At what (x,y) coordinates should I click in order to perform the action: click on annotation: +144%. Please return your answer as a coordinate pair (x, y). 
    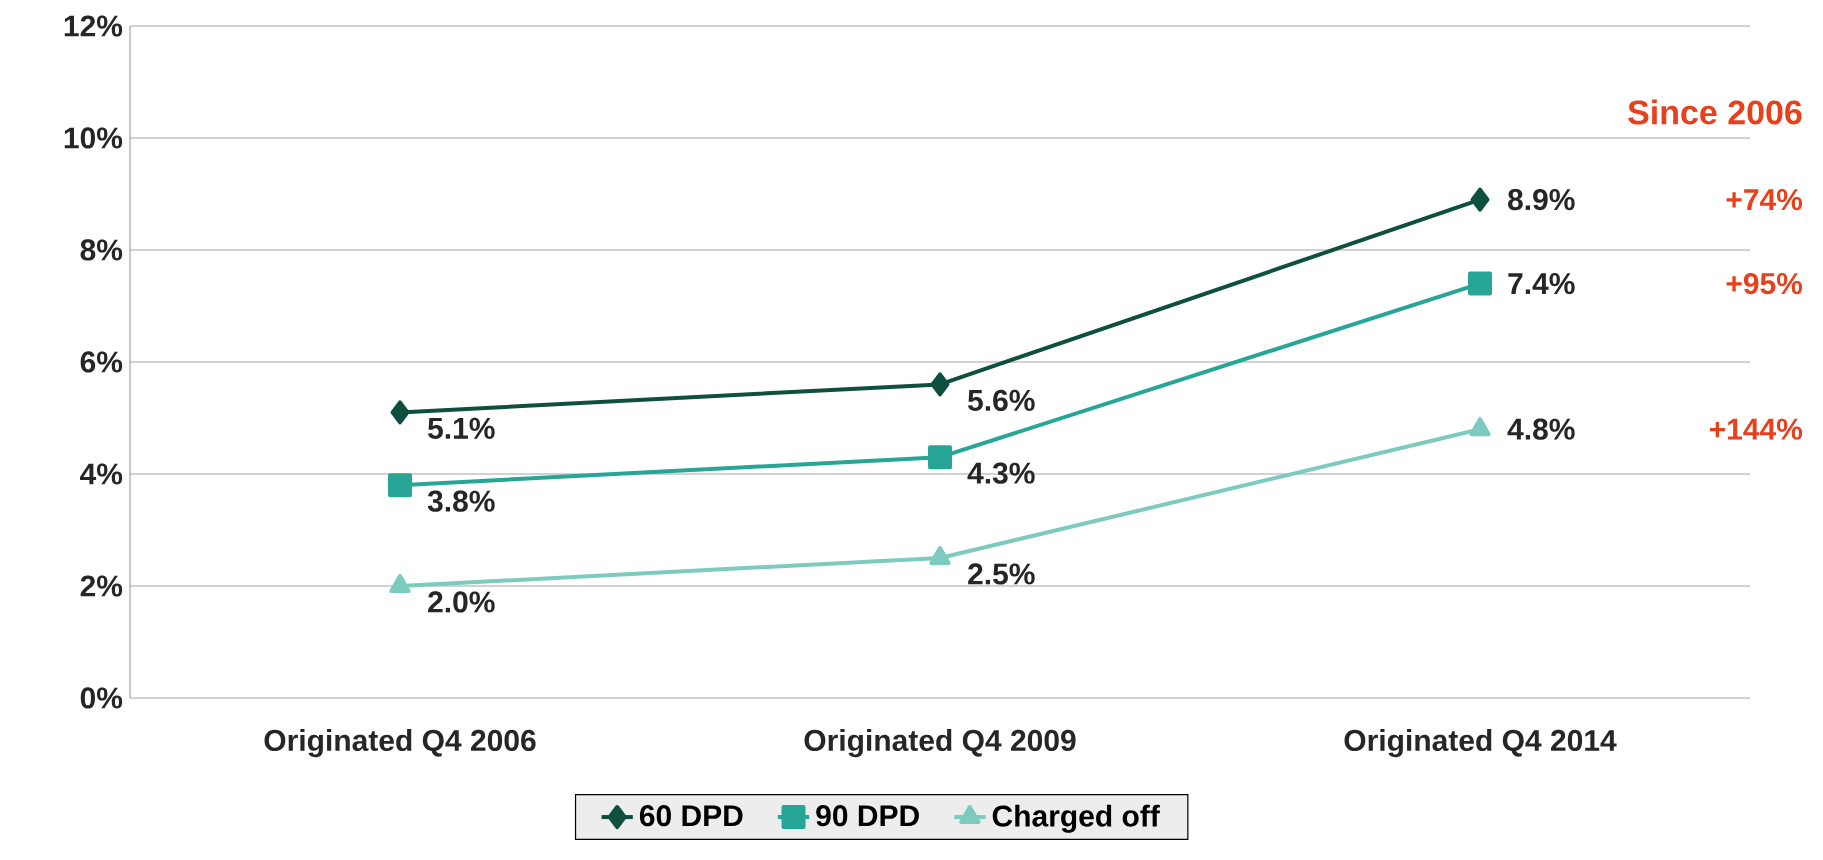
    Looking at the image, I should click on (1756, 429).